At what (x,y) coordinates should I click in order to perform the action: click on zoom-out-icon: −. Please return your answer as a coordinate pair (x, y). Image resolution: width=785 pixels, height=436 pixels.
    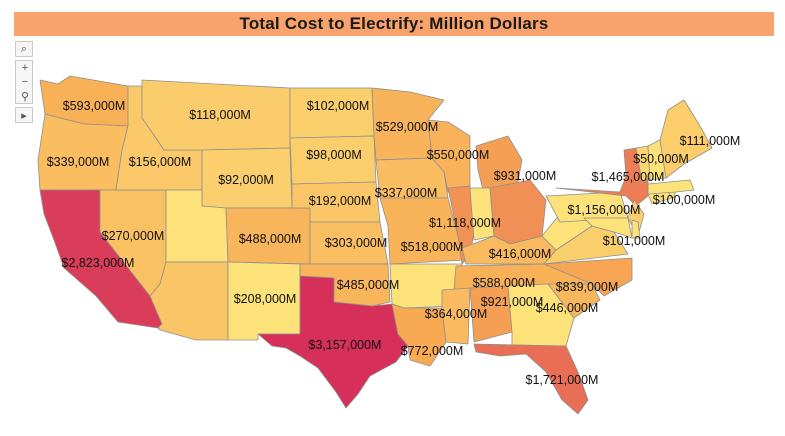
    Looking at the image, I should click on (25, 82).